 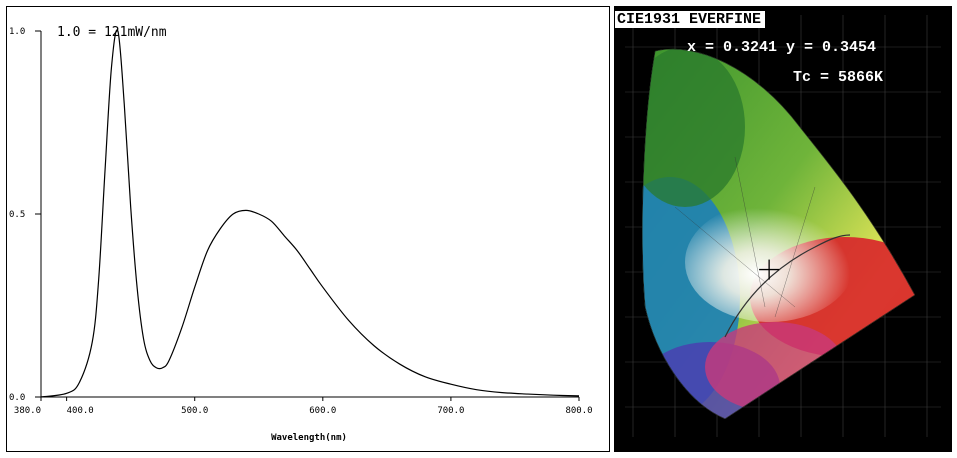 I want to click on cie-diagram-title: CIE1931 EVERFINE, so click(x=690, y=19).